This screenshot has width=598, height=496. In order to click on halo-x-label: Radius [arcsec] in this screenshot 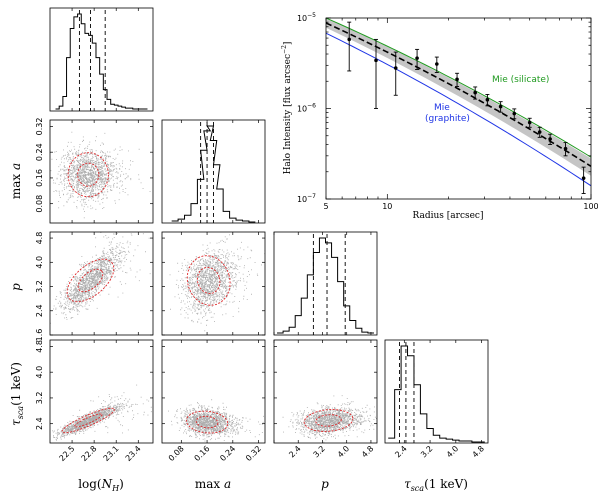, I will do `click(448, 216)`.